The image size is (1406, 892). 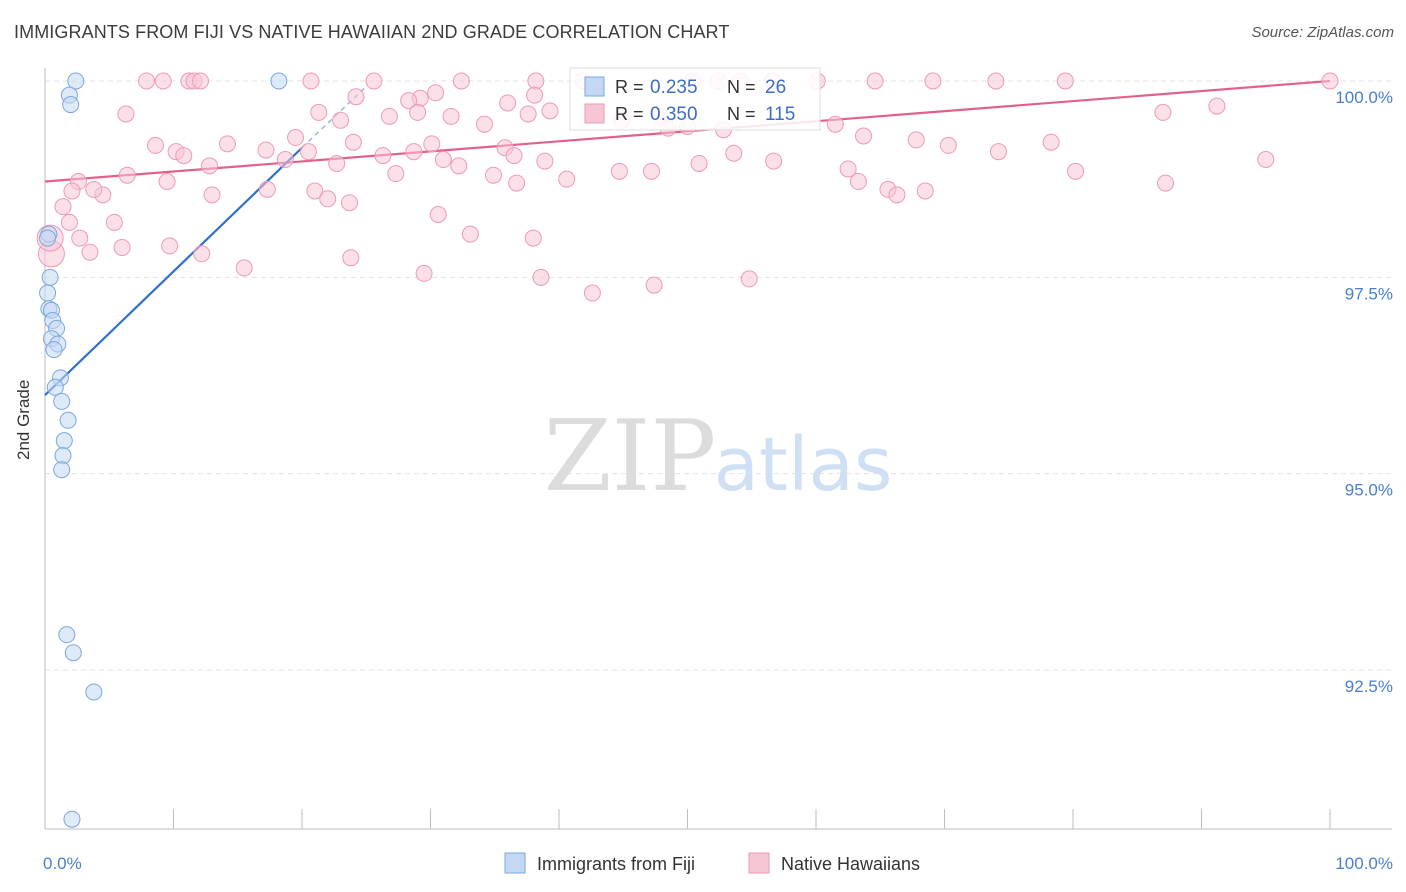 What do you see at coordinates (1369, 293) in the screenshot?
I see `y-tick-label: 97.5%` at bounding box center [1369, 293].